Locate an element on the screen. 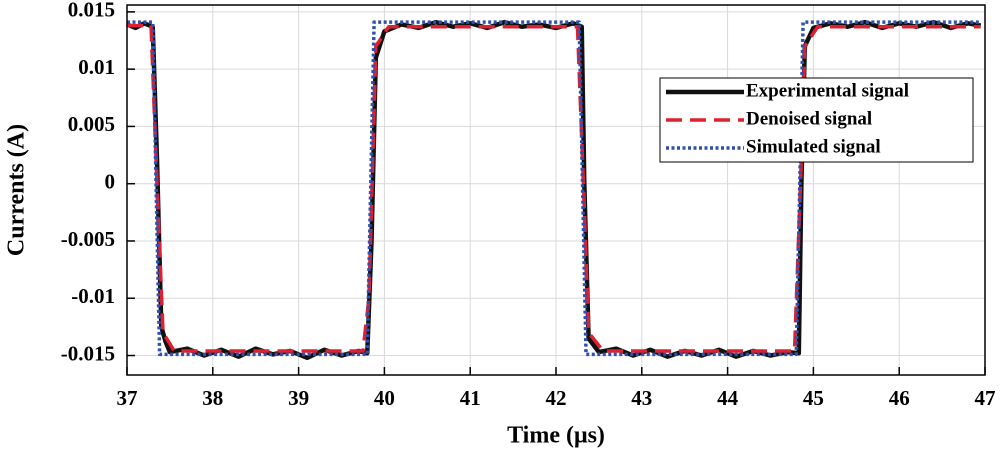  x-tick-label: 43 is located at coordinates (641, 398).